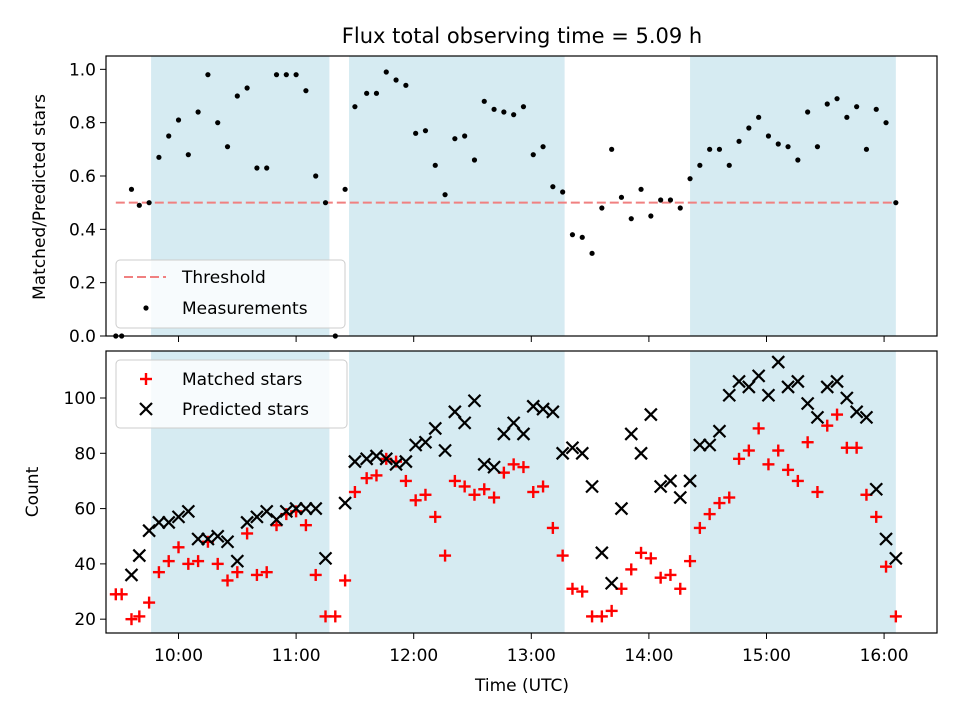 This screenshot has height=720, width=960. What do you see at coordinates (82, 124) in the screenshot?
I see `y-tick-label: 0.8` at bounding box center [82, 124].